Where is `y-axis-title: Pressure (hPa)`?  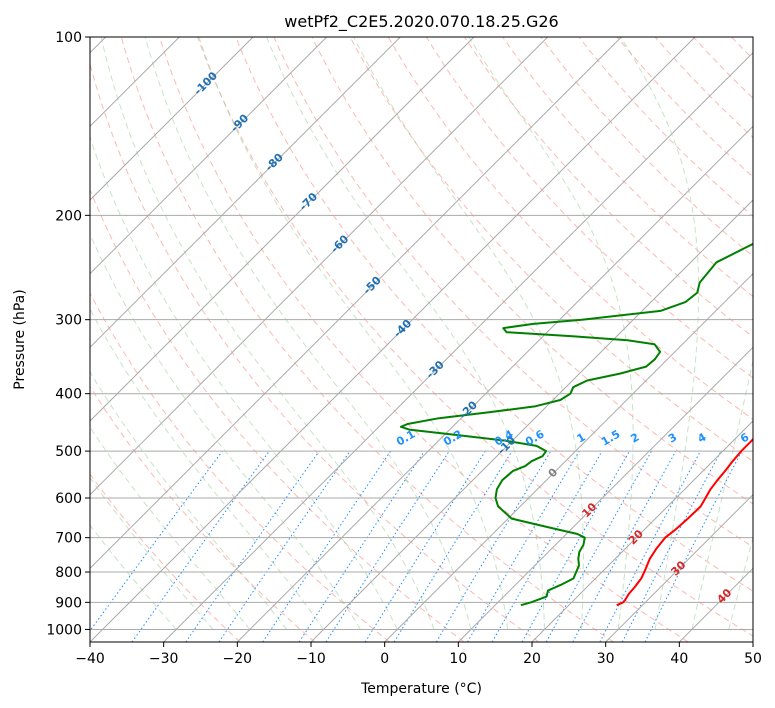
y-axis-title: Pressure (hPa) is located at coordinates (20, 339).